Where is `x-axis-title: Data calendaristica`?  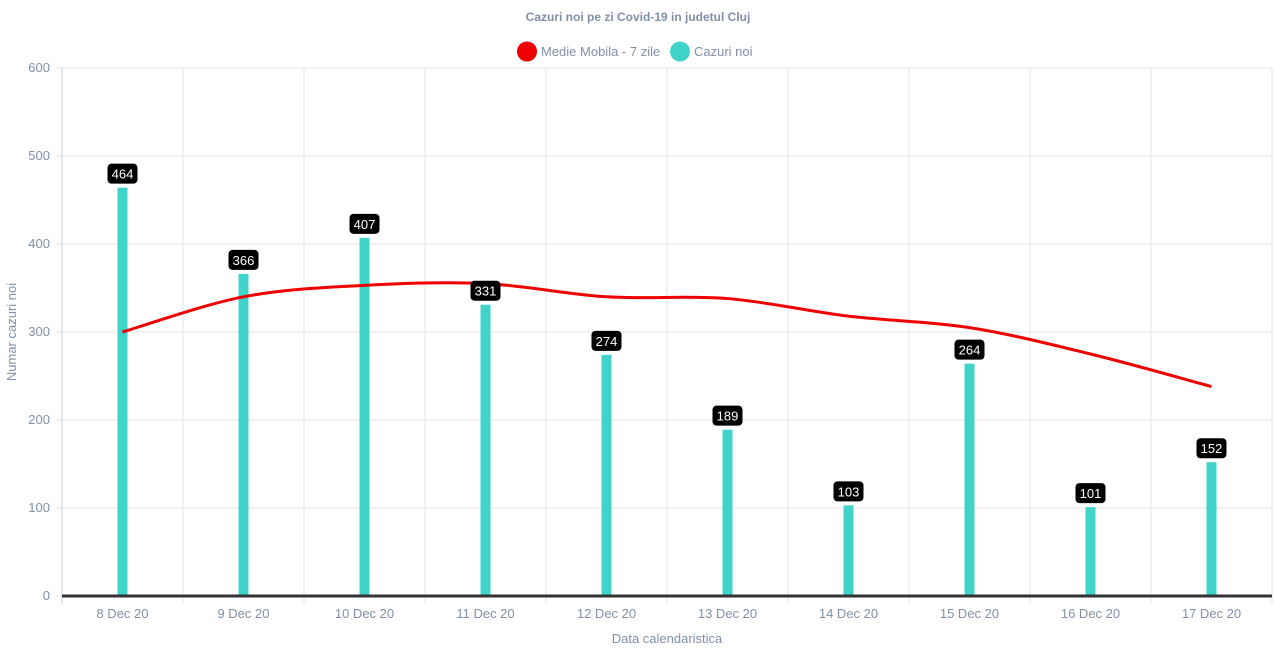
x-axis-title: Data calendaristica is located at coordinates (667, 638).